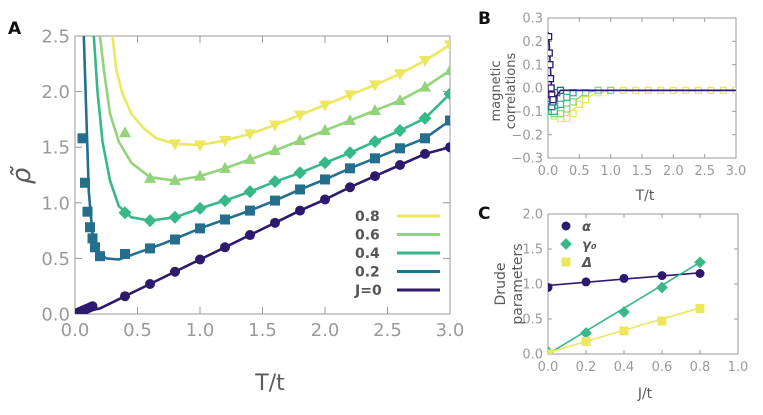 The height and width of the screenshot is (415, 763). I want to click on y-tick-label: 0.5, so click(55, 259).